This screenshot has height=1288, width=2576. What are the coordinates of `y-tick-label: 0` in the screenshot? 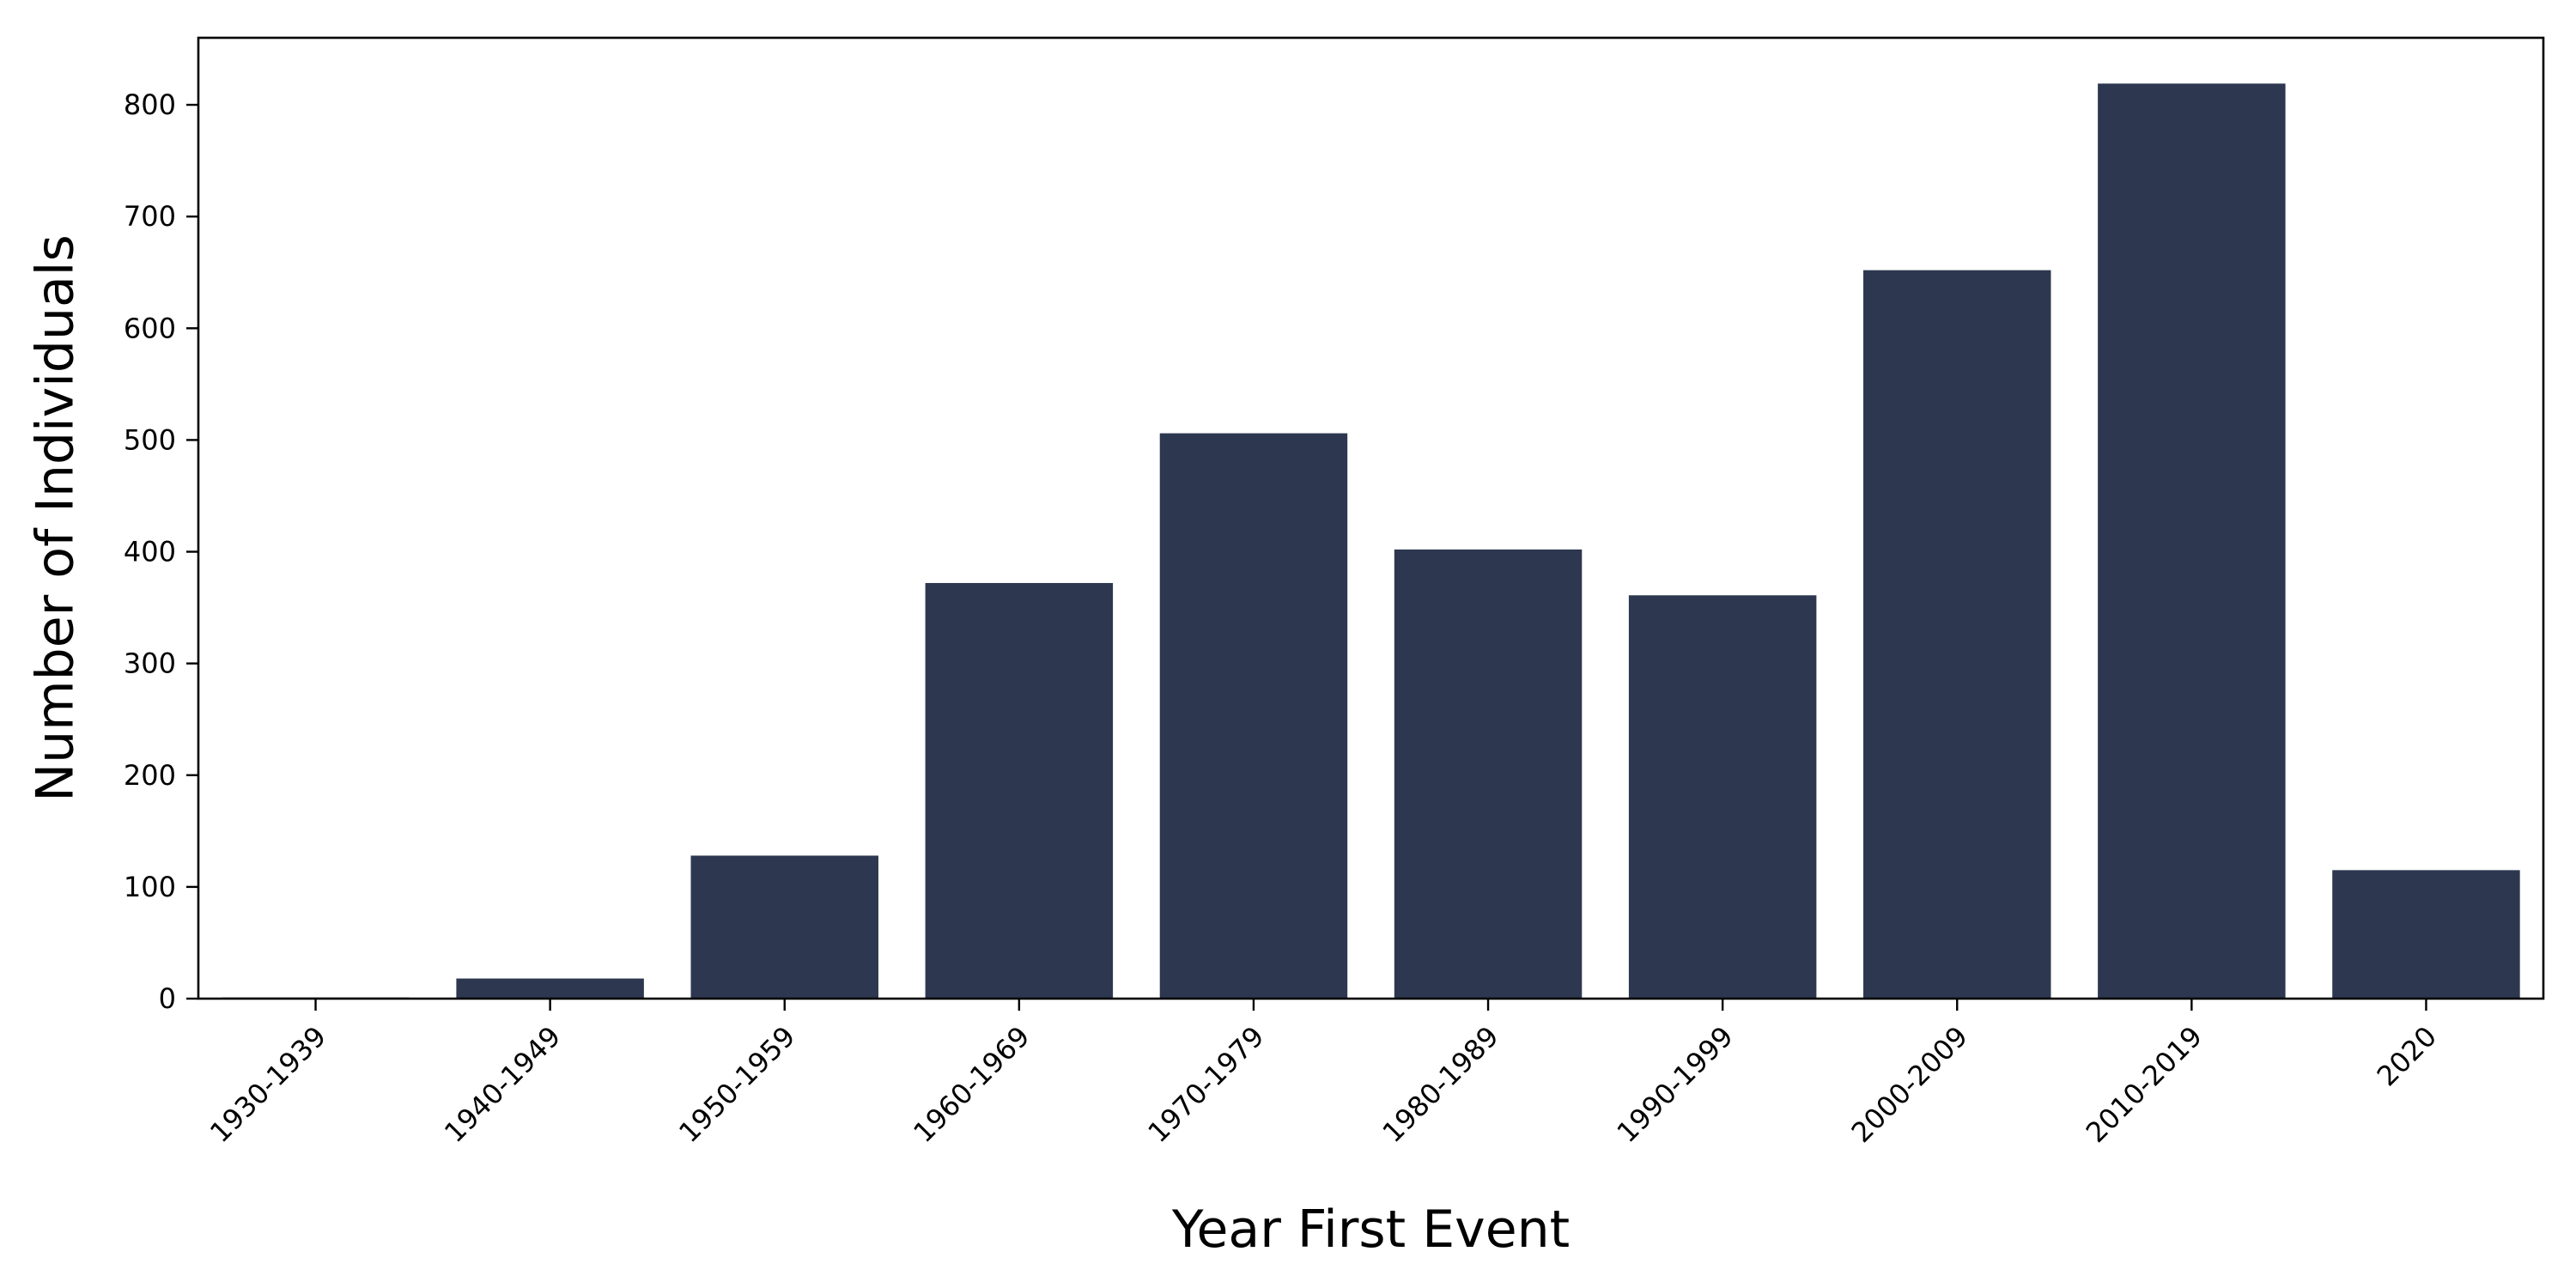 It's located at (167, 998).